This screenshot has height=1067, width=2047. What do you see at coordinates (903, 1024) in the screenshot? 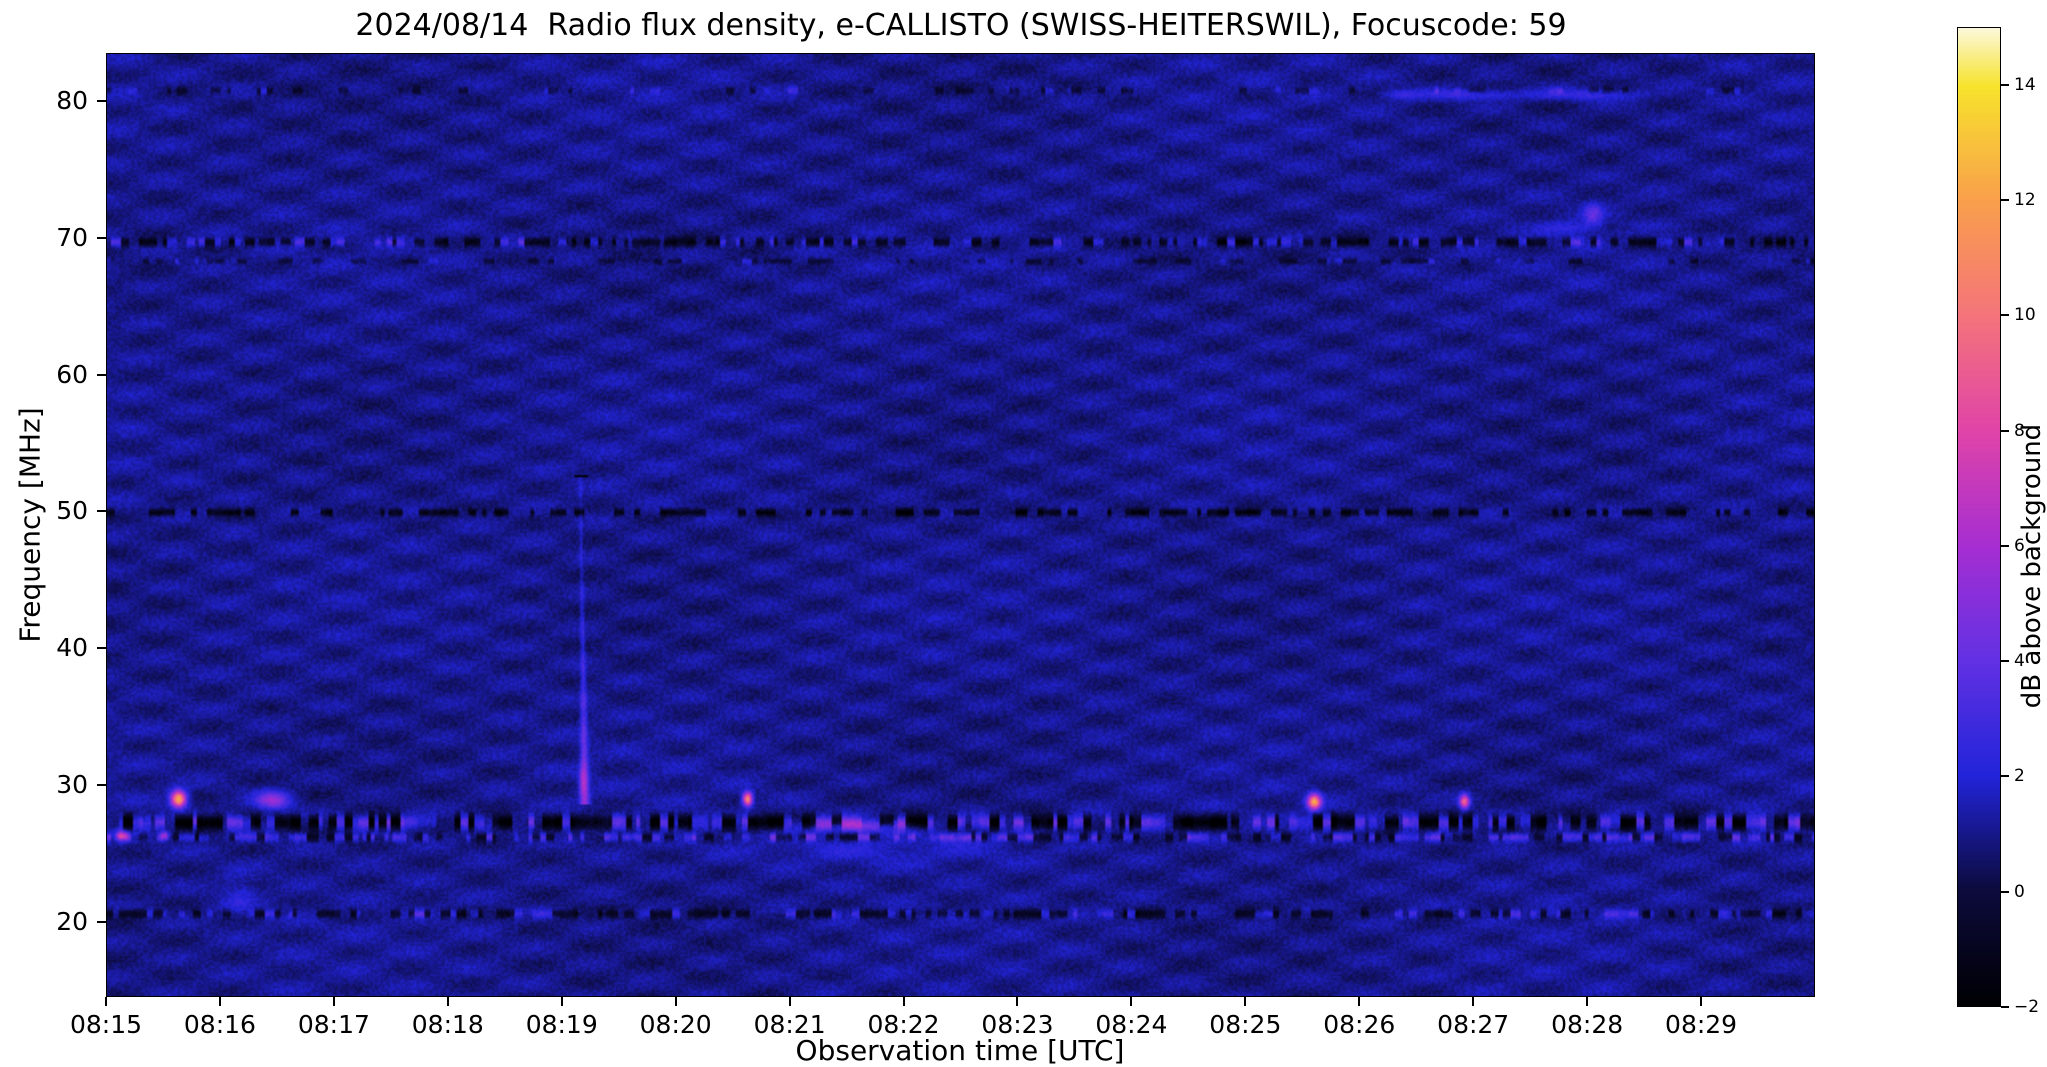
I see `x-tick-label: 08:22` at bounding box center [903, 1024].